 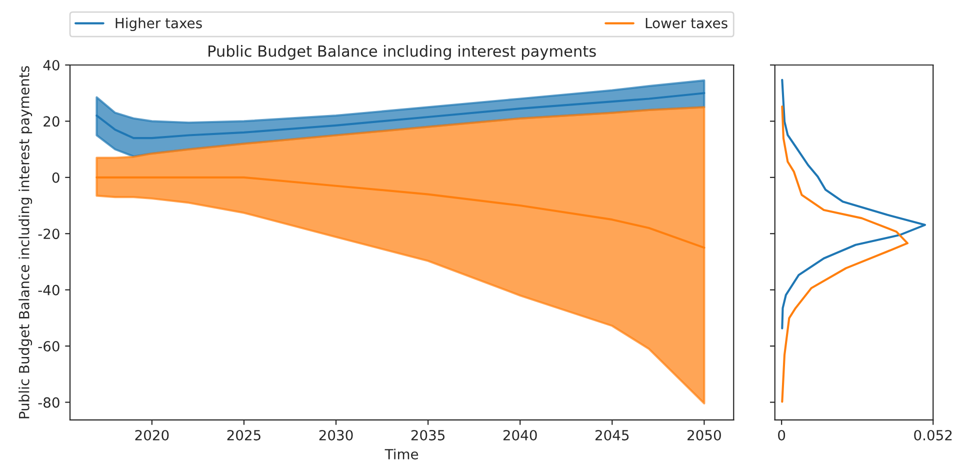 What do you see at coordinates (49, 402) in the screenshot?
I see `y-tick-label: -80` at bounding box center [49, 402].